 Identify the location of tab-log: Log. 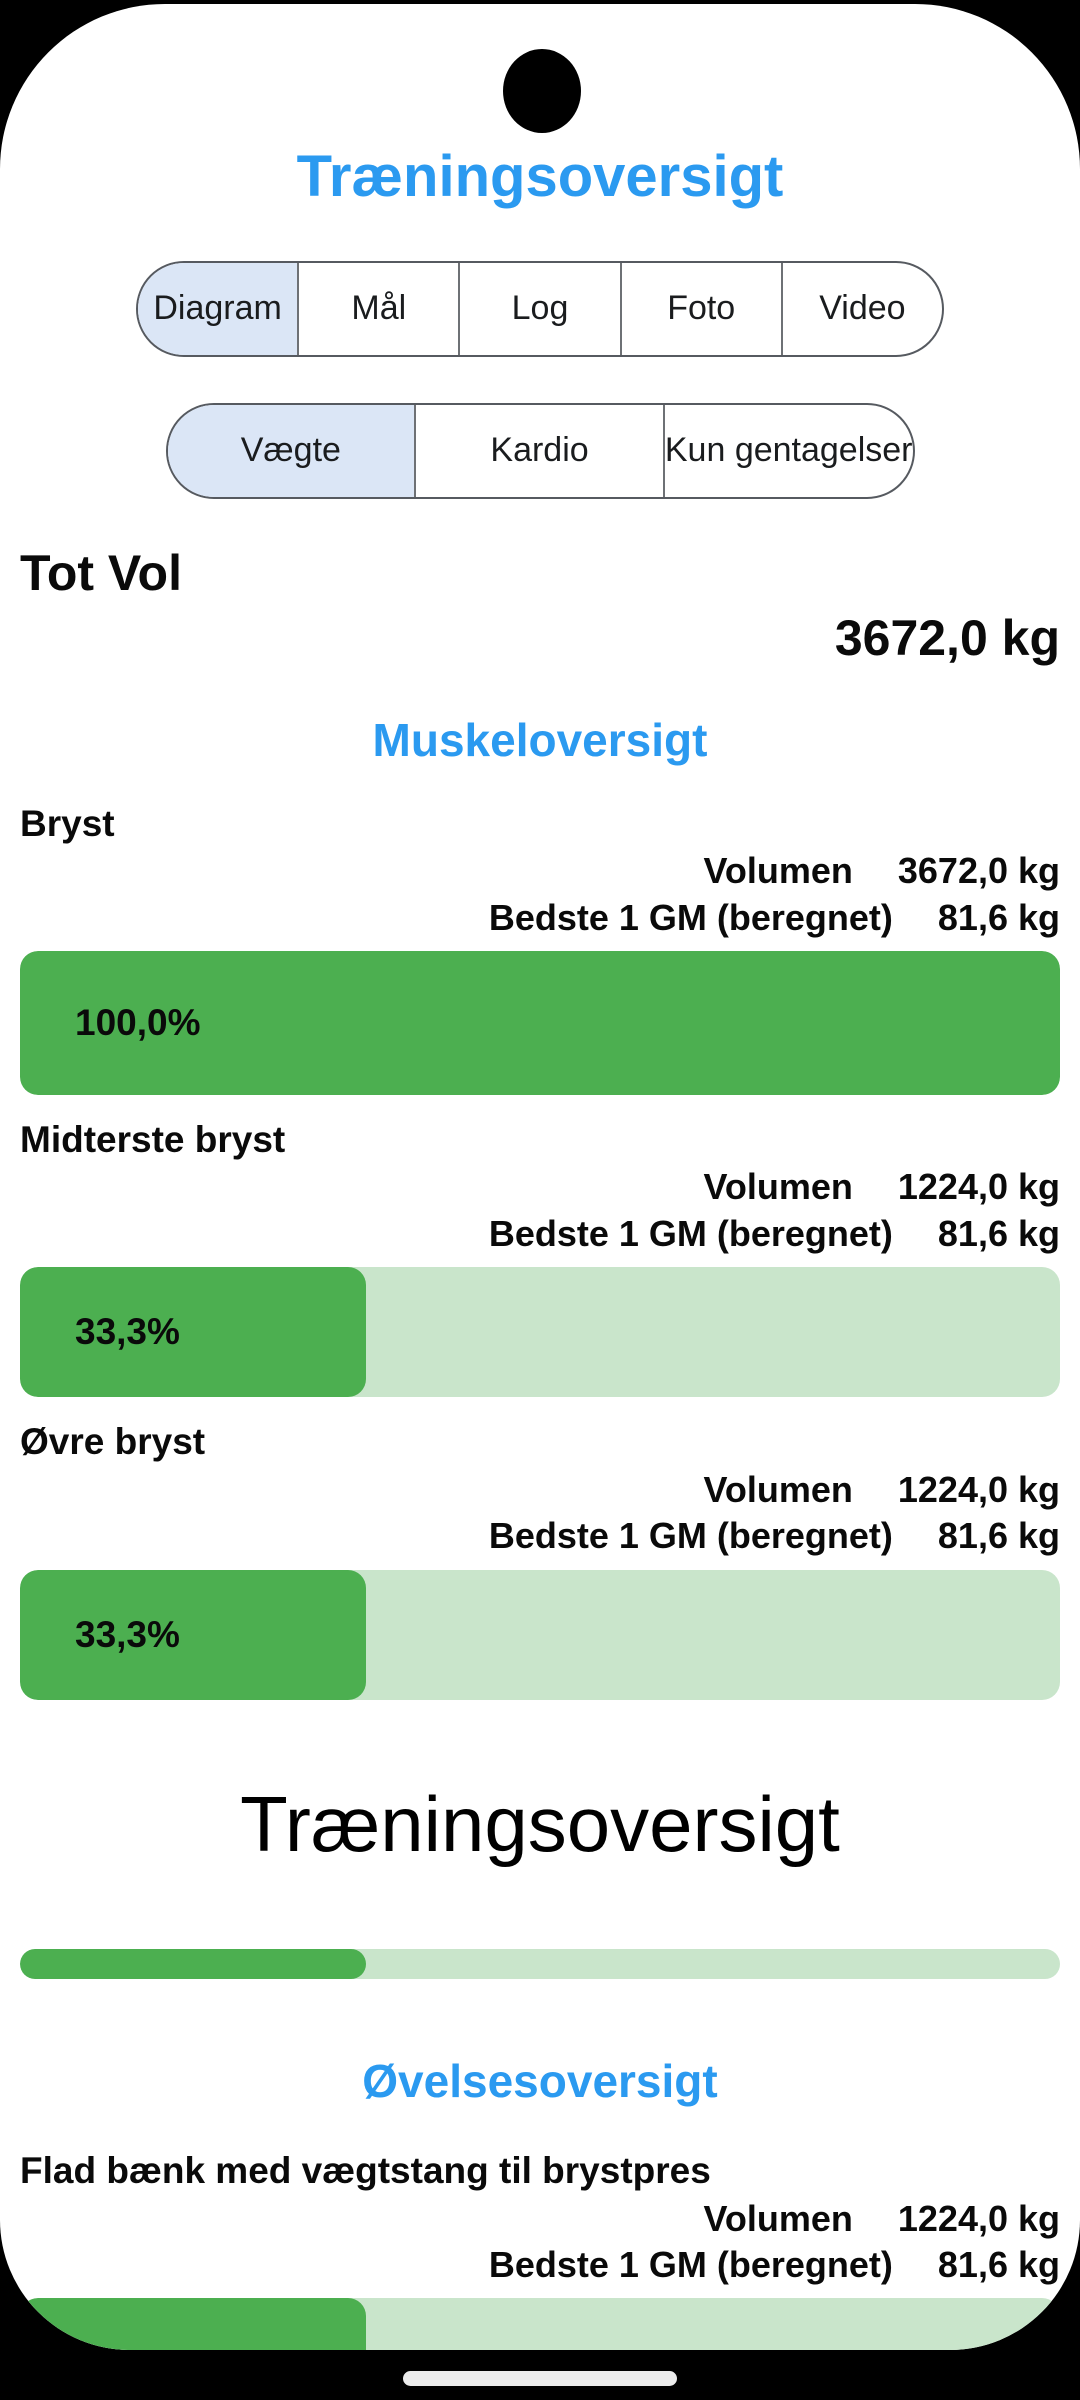
(538, 308).